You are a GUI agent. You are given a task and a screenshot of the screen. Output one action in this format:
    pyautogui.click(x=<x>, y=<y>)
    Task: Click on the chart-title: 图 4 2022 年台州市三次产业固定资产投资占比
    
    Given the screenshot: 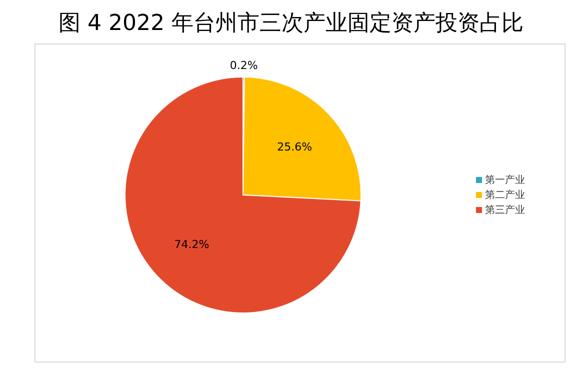 What is the action you would take?
    pyautogui.click(x=291, y=23)
    